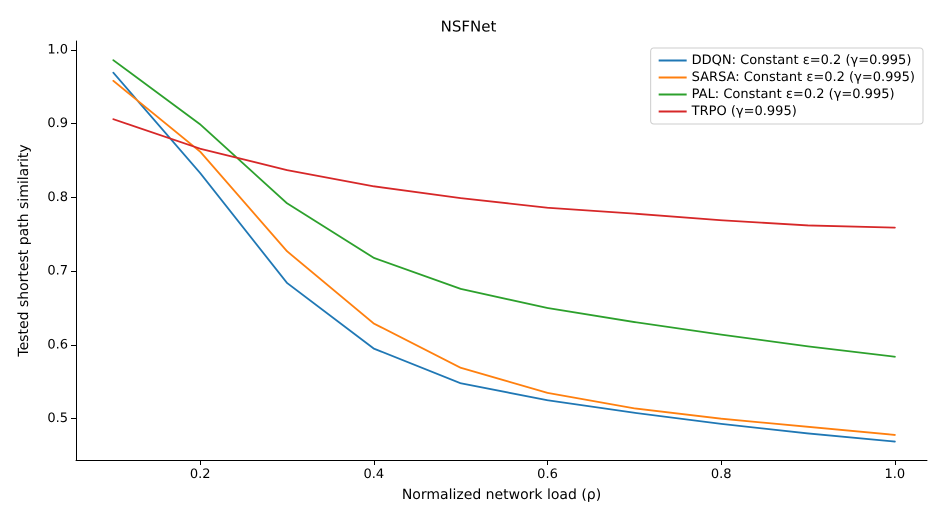 Image resolution: width=937 pixels, height=519 pixels. What do you see at coordinates (468, 27) in the screenshot?
I see `chart-title: NSFNet` at bounding box center [468, 27].